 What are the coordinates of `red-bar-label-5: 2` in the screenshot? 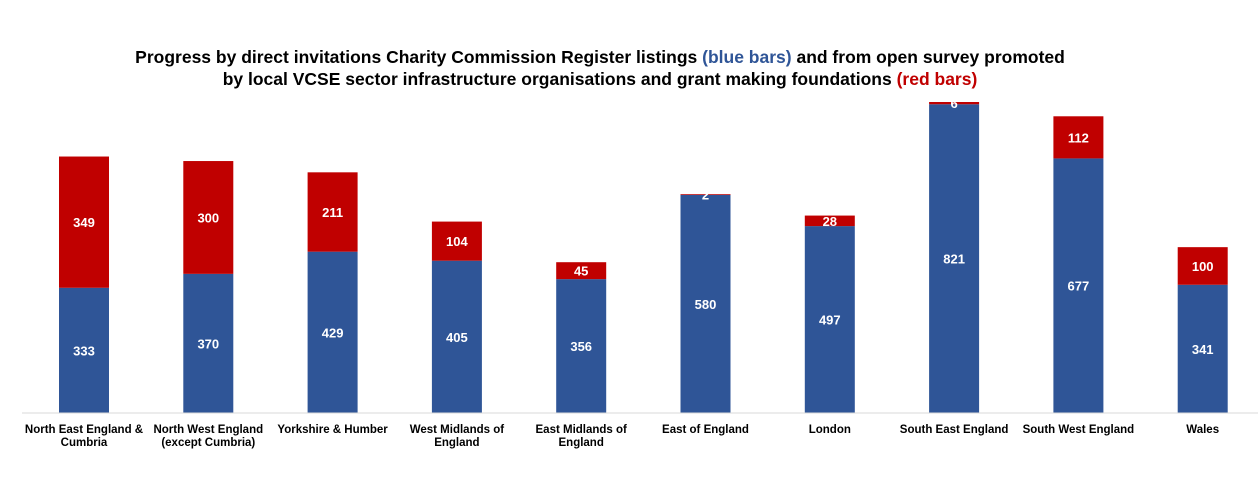 It's located at (705, 195).